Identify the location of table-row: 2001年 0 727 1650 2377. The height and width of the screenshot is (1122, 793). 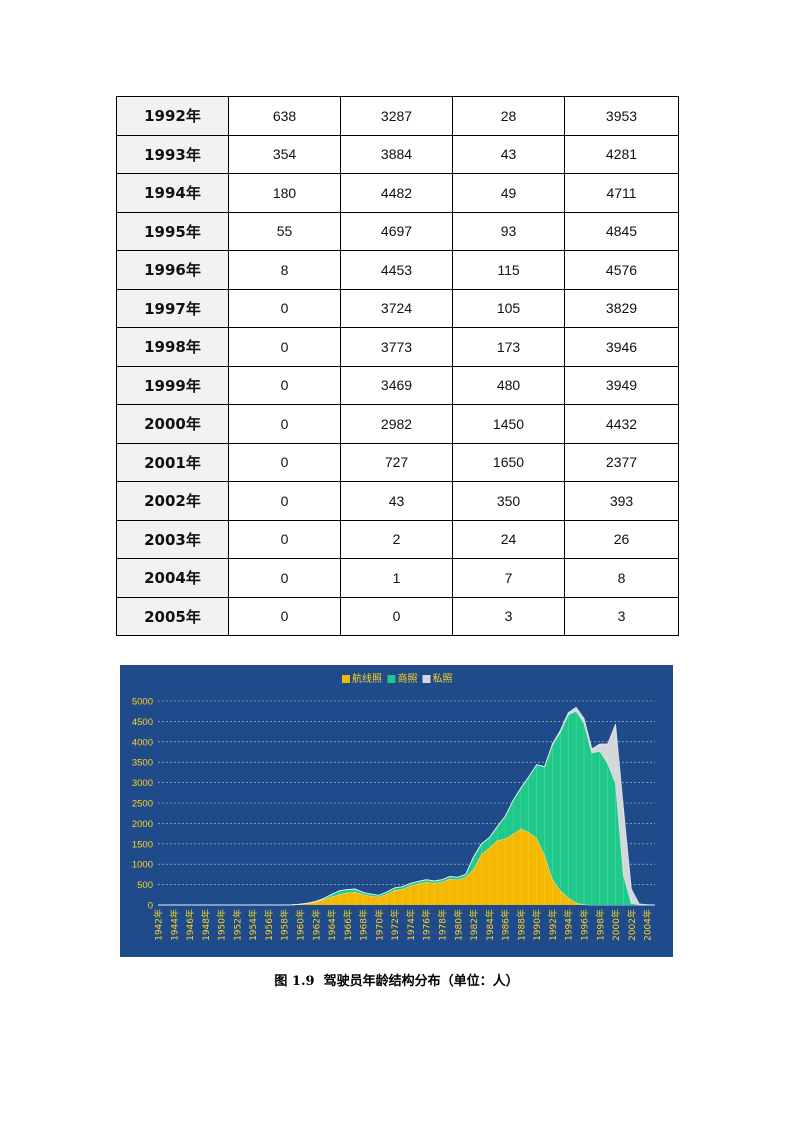
(397, 462).